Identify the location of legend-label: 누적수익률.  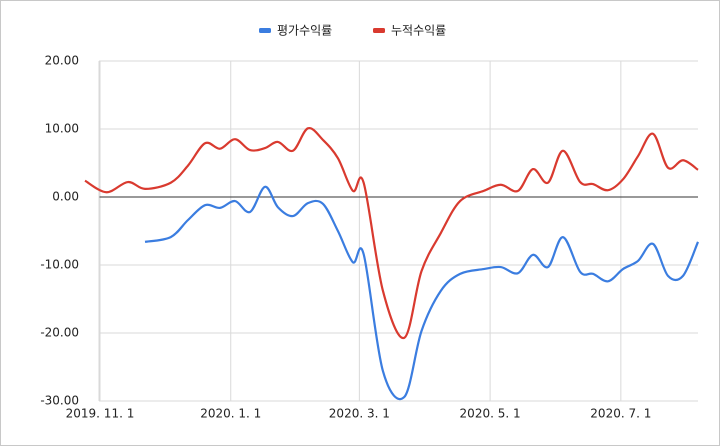
(418, 31).